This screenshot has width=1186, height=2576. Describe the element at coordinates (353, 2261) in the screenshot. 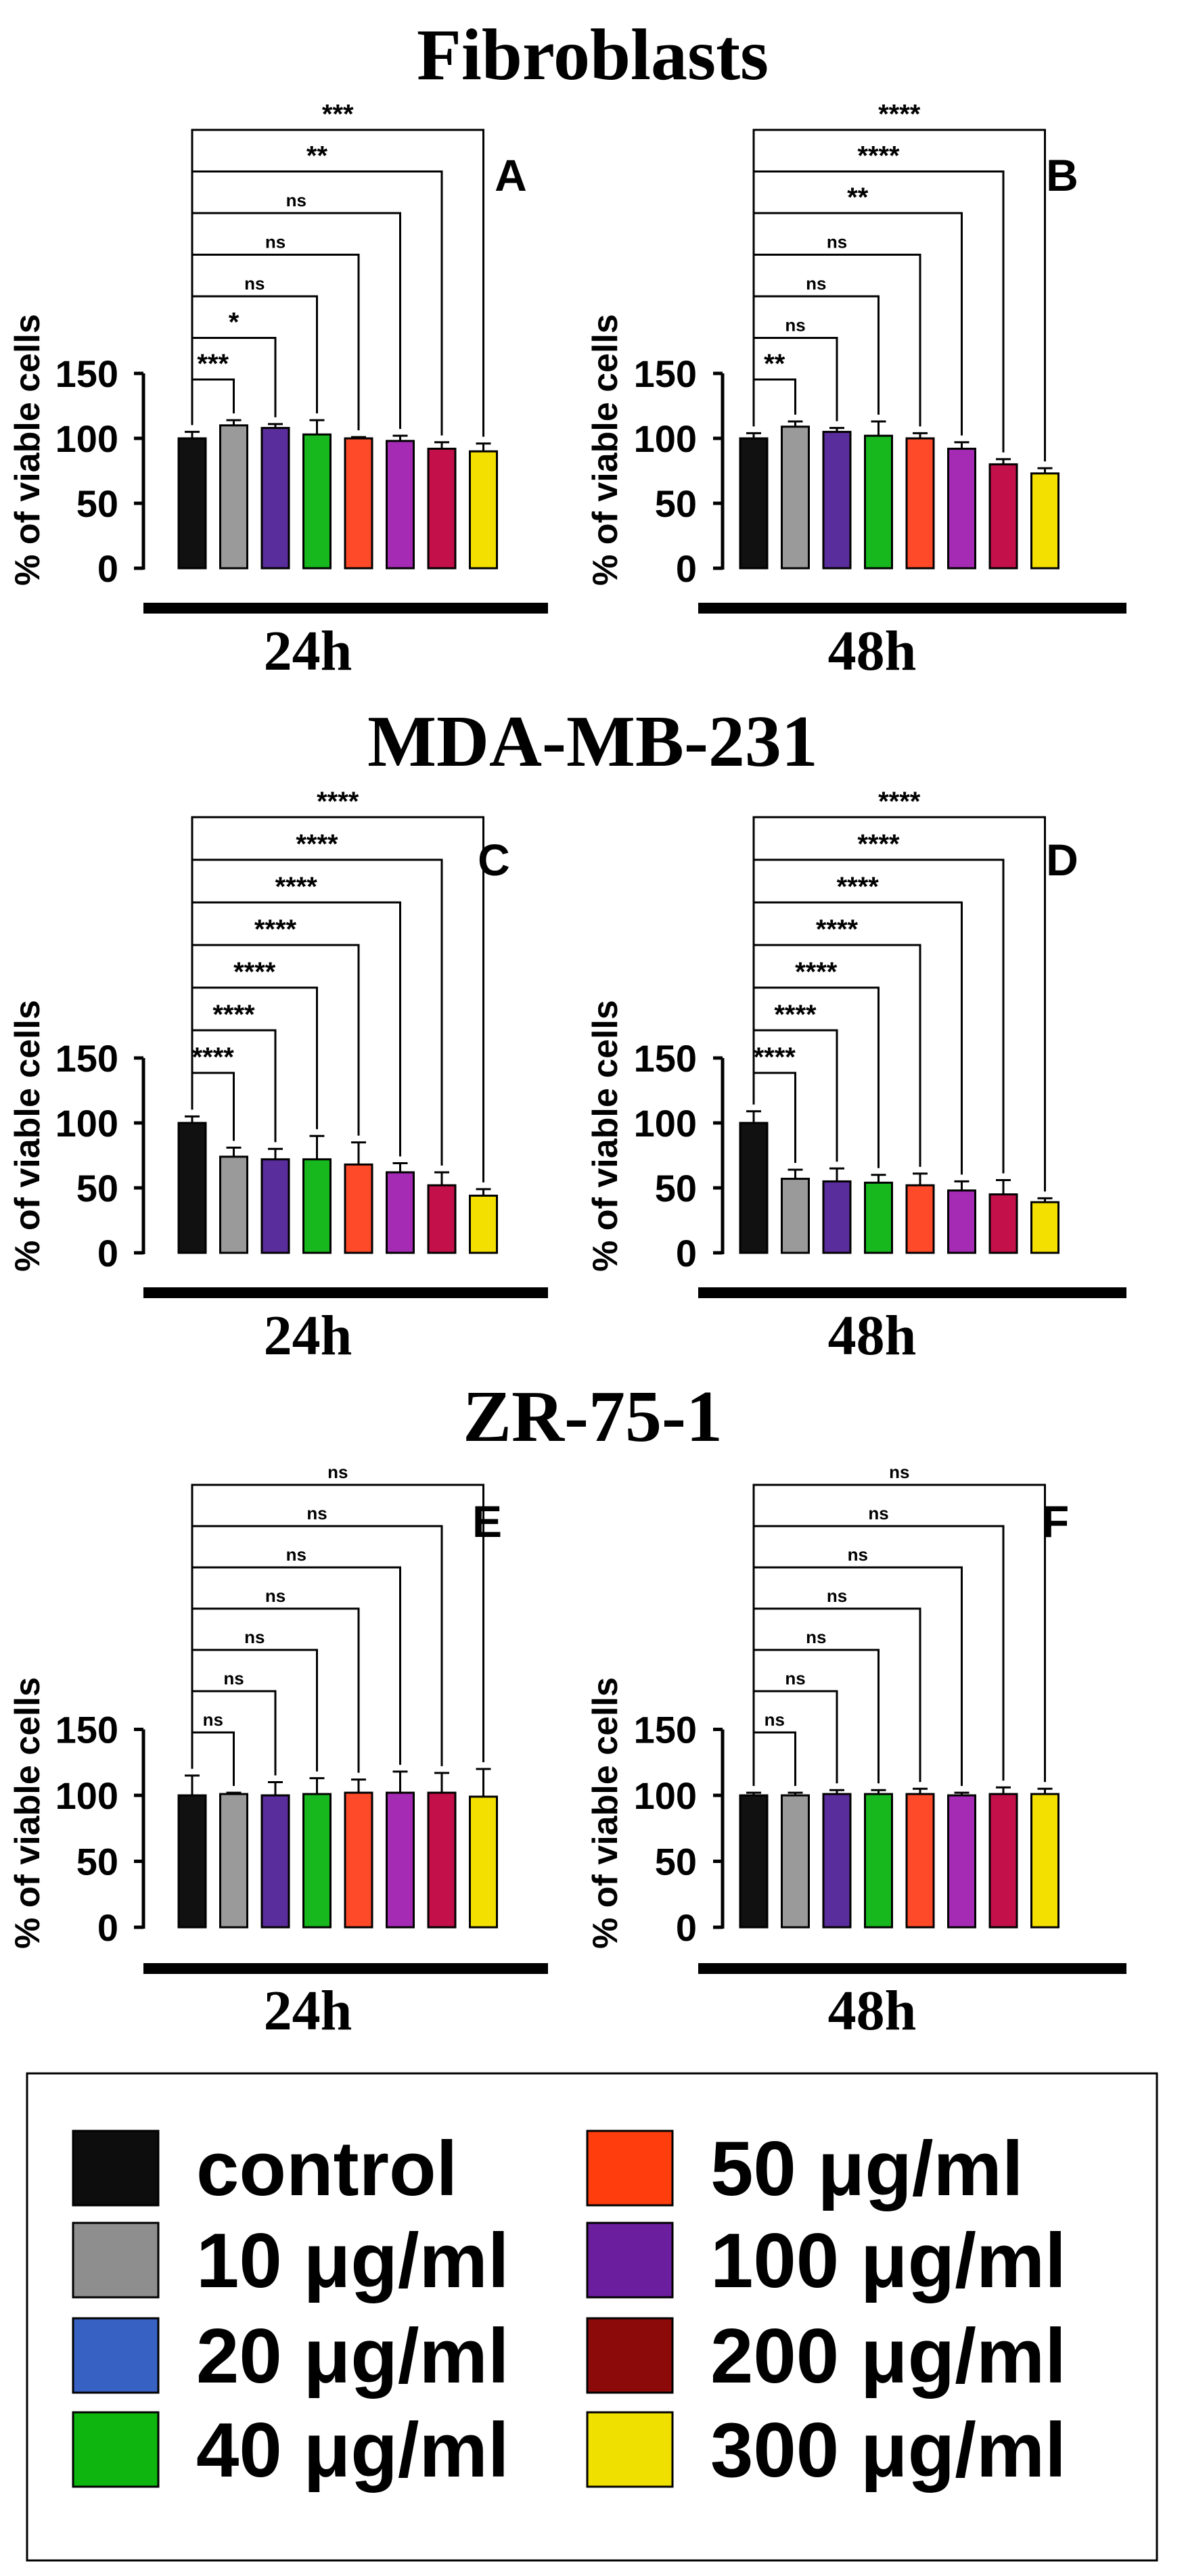

I see `legend-label: 10 μg/ml` at that location.